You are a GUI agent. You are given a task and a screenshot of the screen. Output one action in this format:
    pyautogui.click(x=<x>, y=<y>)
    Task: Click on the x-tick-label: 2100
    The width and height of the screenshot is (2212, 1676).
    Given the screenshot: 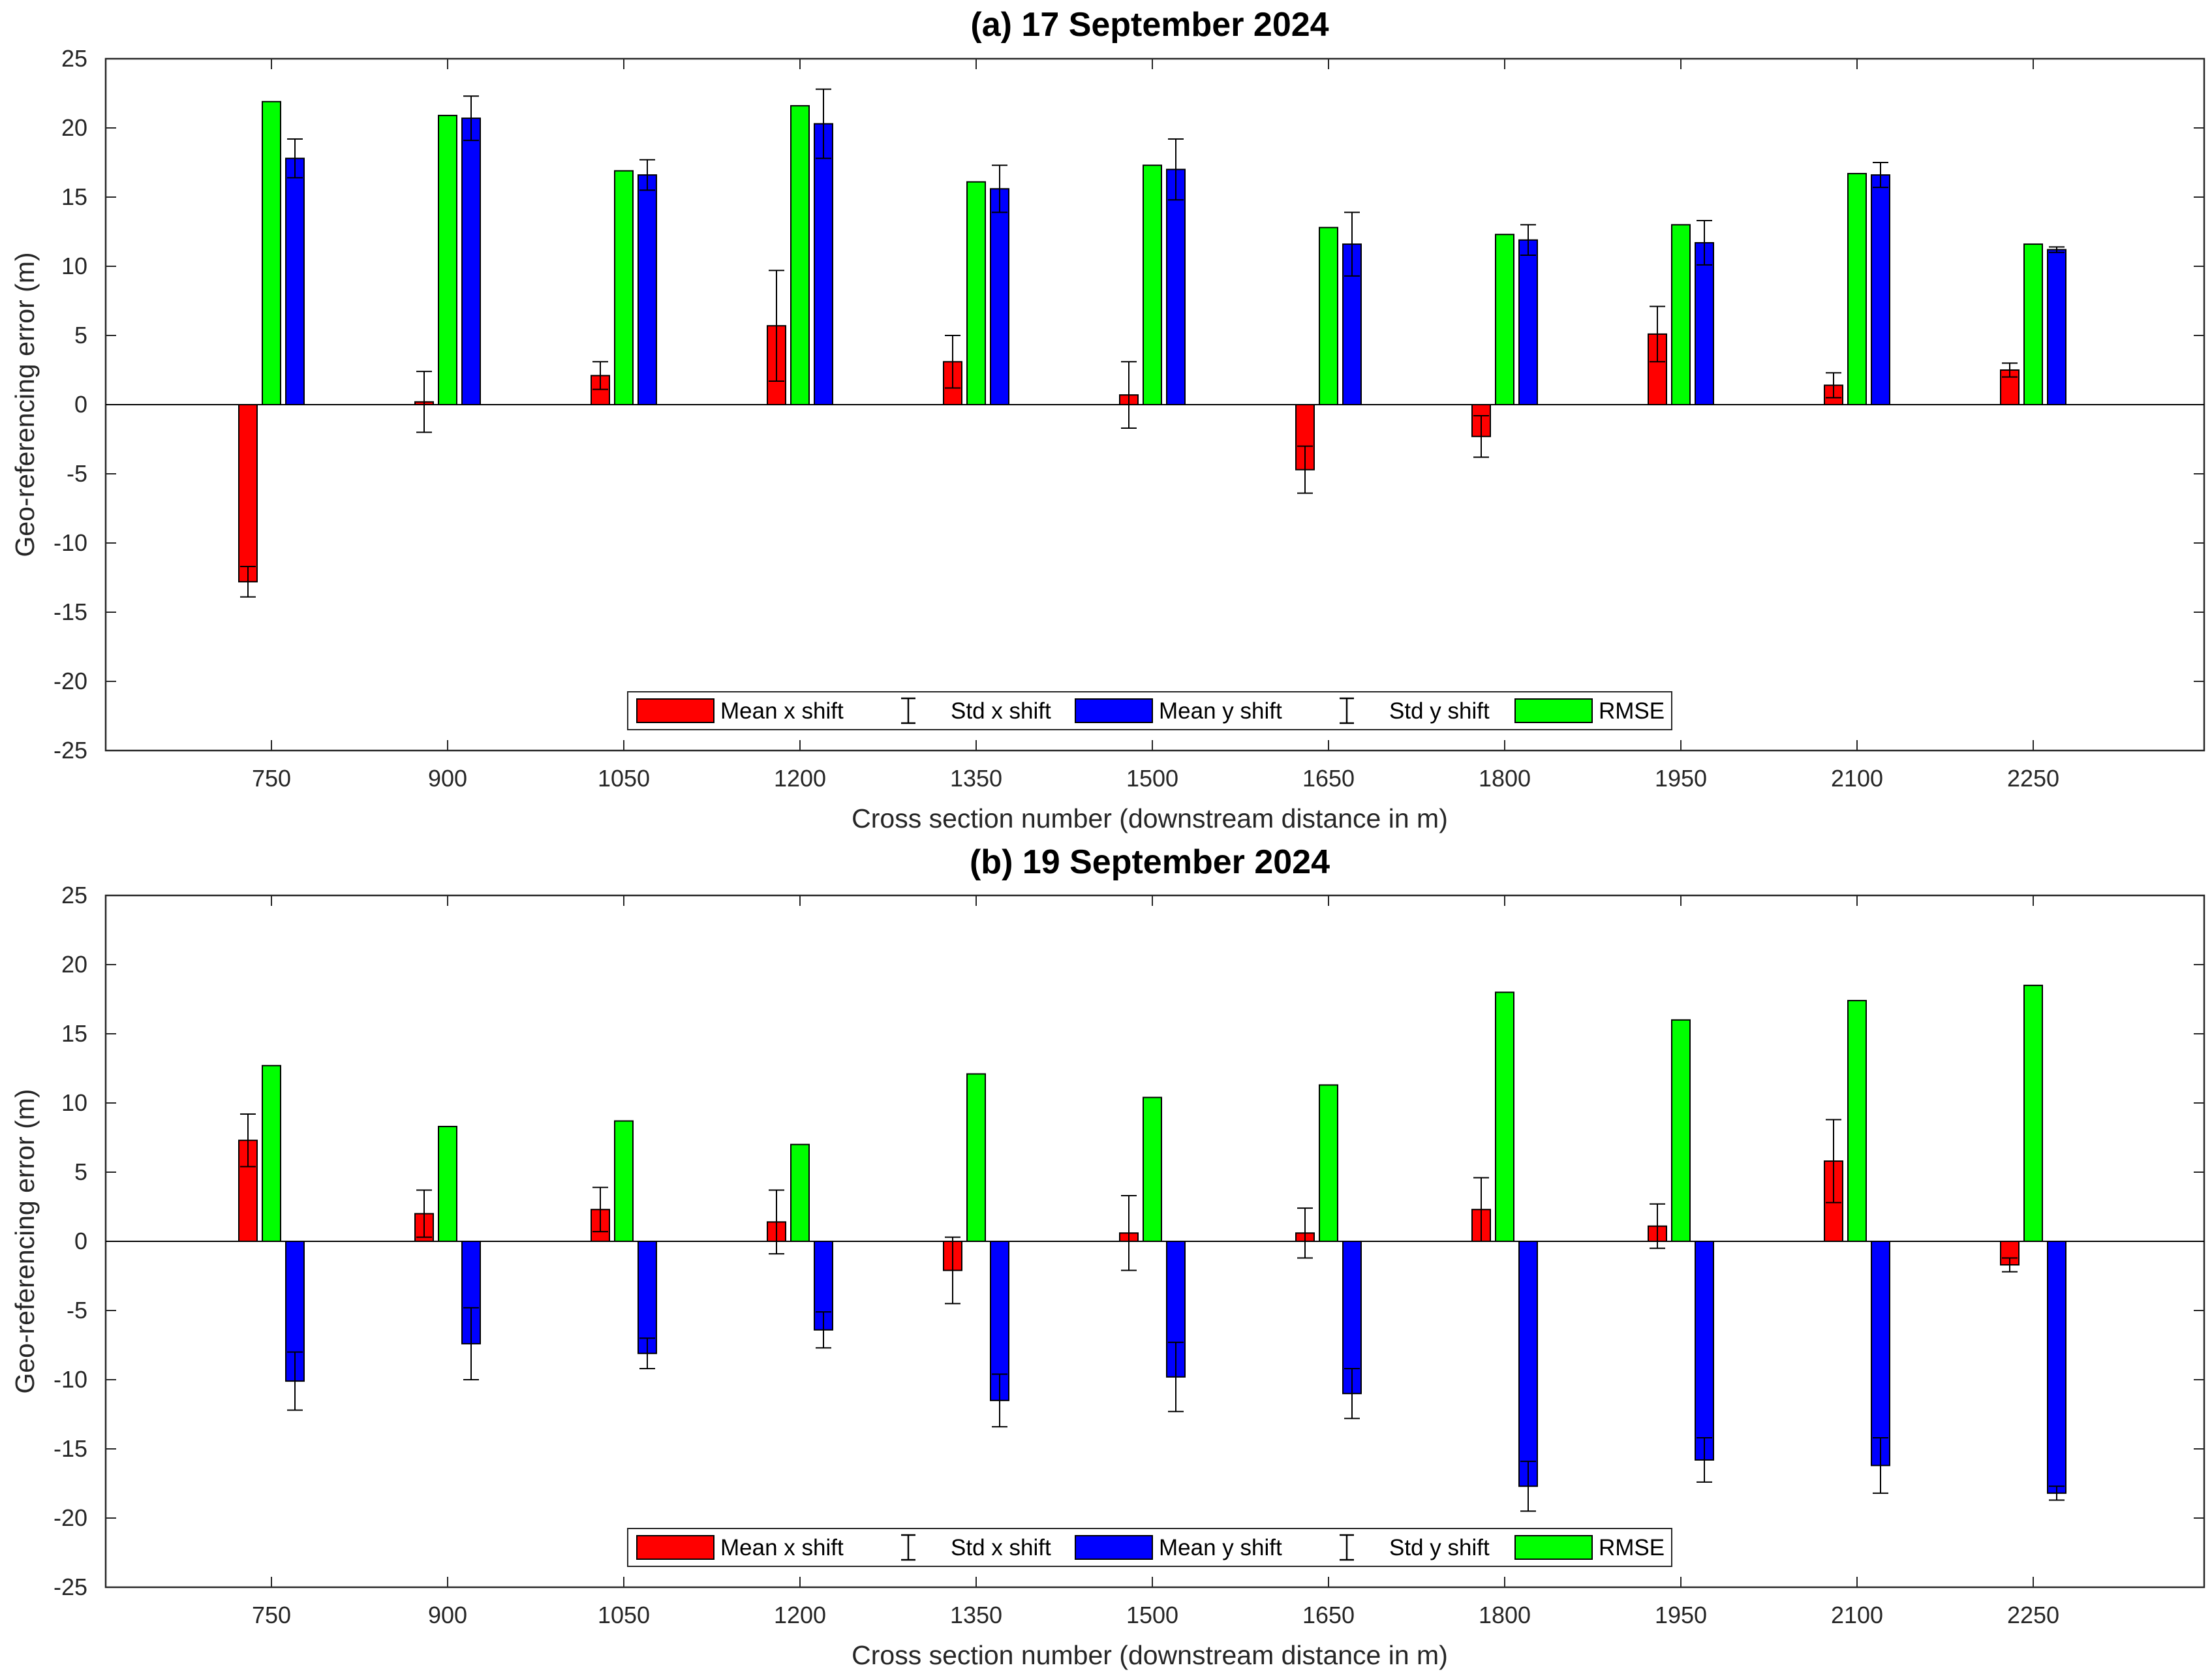 What is the action you would take?
    pyautogui.click(x=1857, y=778)
    